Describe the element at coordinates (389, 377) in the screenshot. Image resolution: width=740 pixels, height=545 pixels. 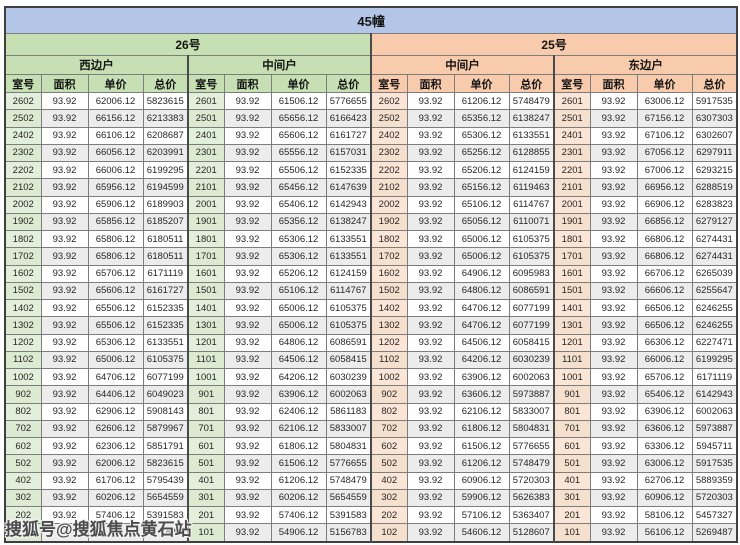
I see `cell-room: 1002` at that location.